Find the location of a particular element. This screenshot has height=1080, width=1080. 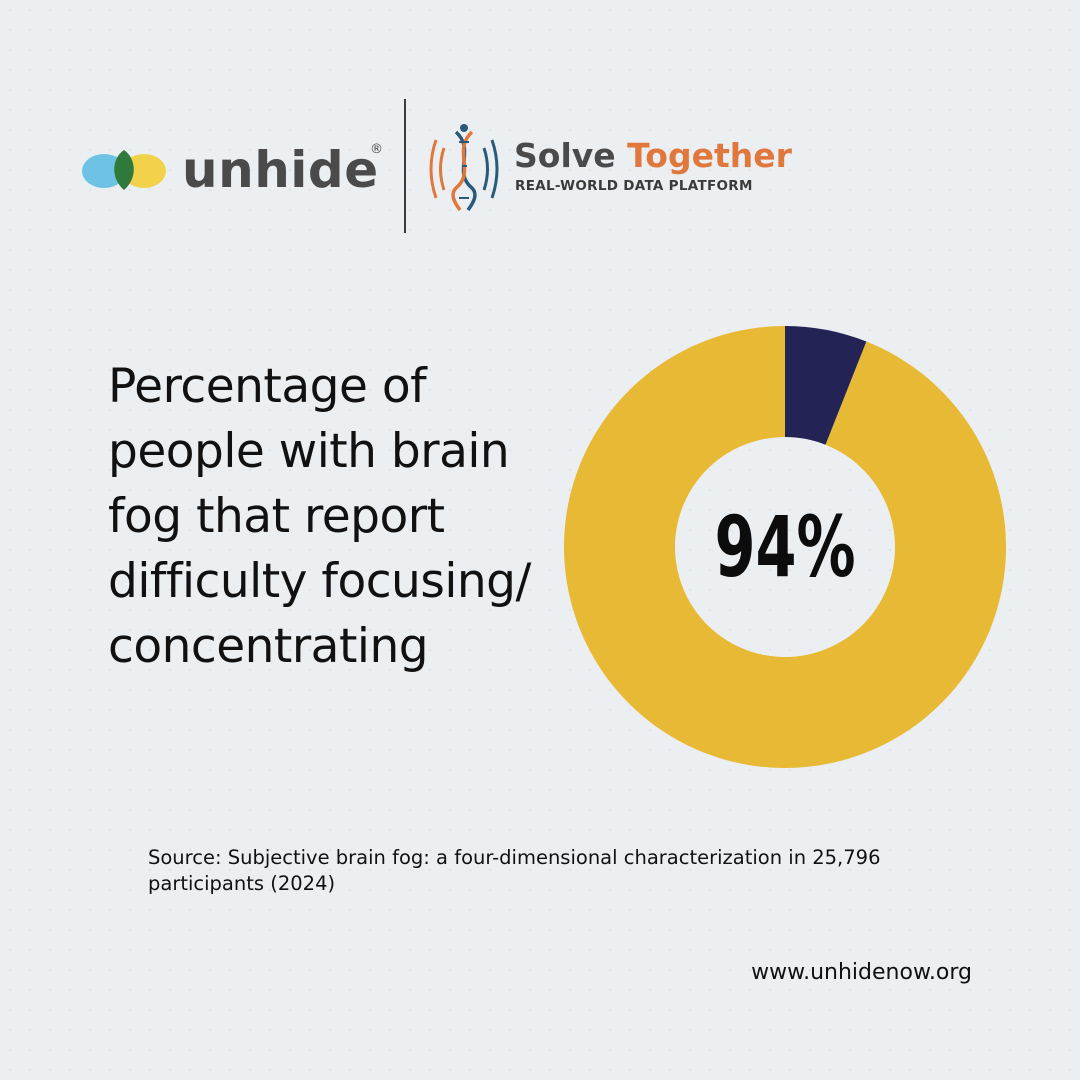

registered-mark: ® is located at coordinates (376, 149).